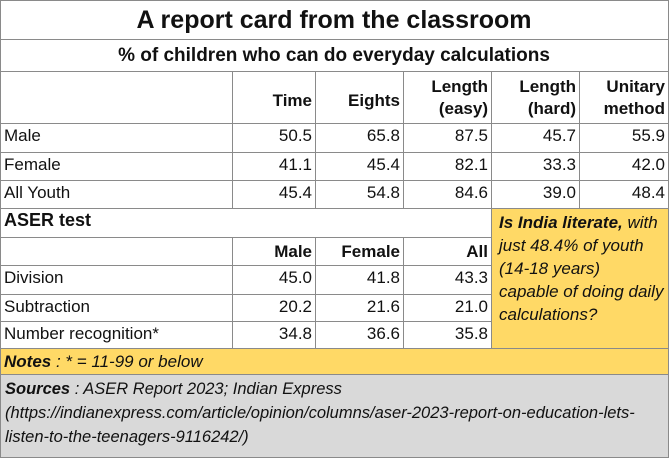 The image size is (669, 458). I want to click on row-label: Male, so click(116, 138).